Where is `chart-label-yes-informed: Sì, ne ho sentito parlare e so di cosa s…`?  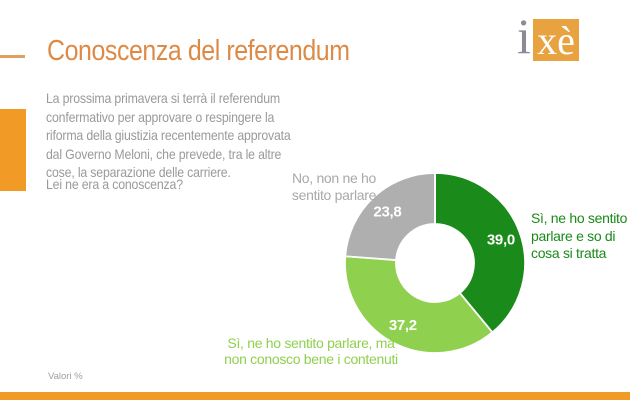 chart-label-yes-informed: Sì, ne ho sentito parlare e so di cosa s… is located at coordinates (579, 235).